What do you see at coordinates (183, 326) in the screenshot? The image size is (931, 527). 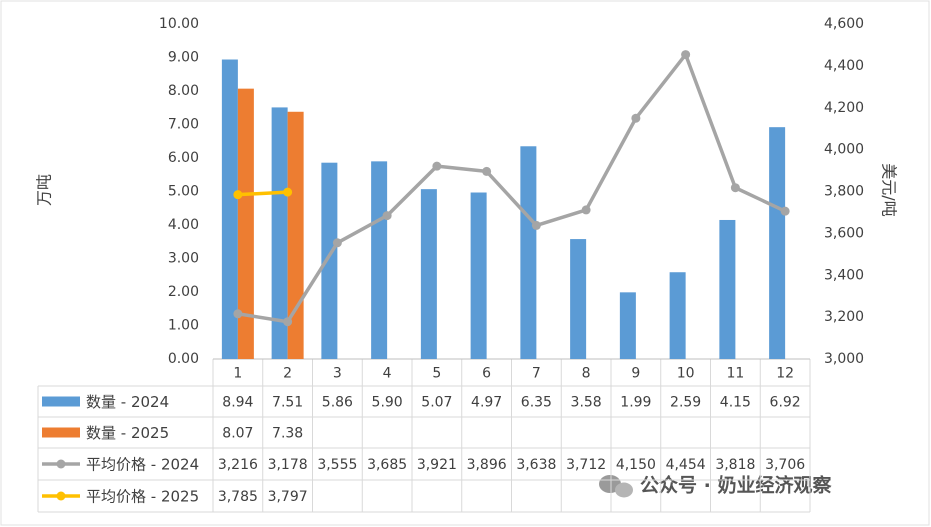 I see `y-tick-label: 1.00` at bounding box center [183, 326].